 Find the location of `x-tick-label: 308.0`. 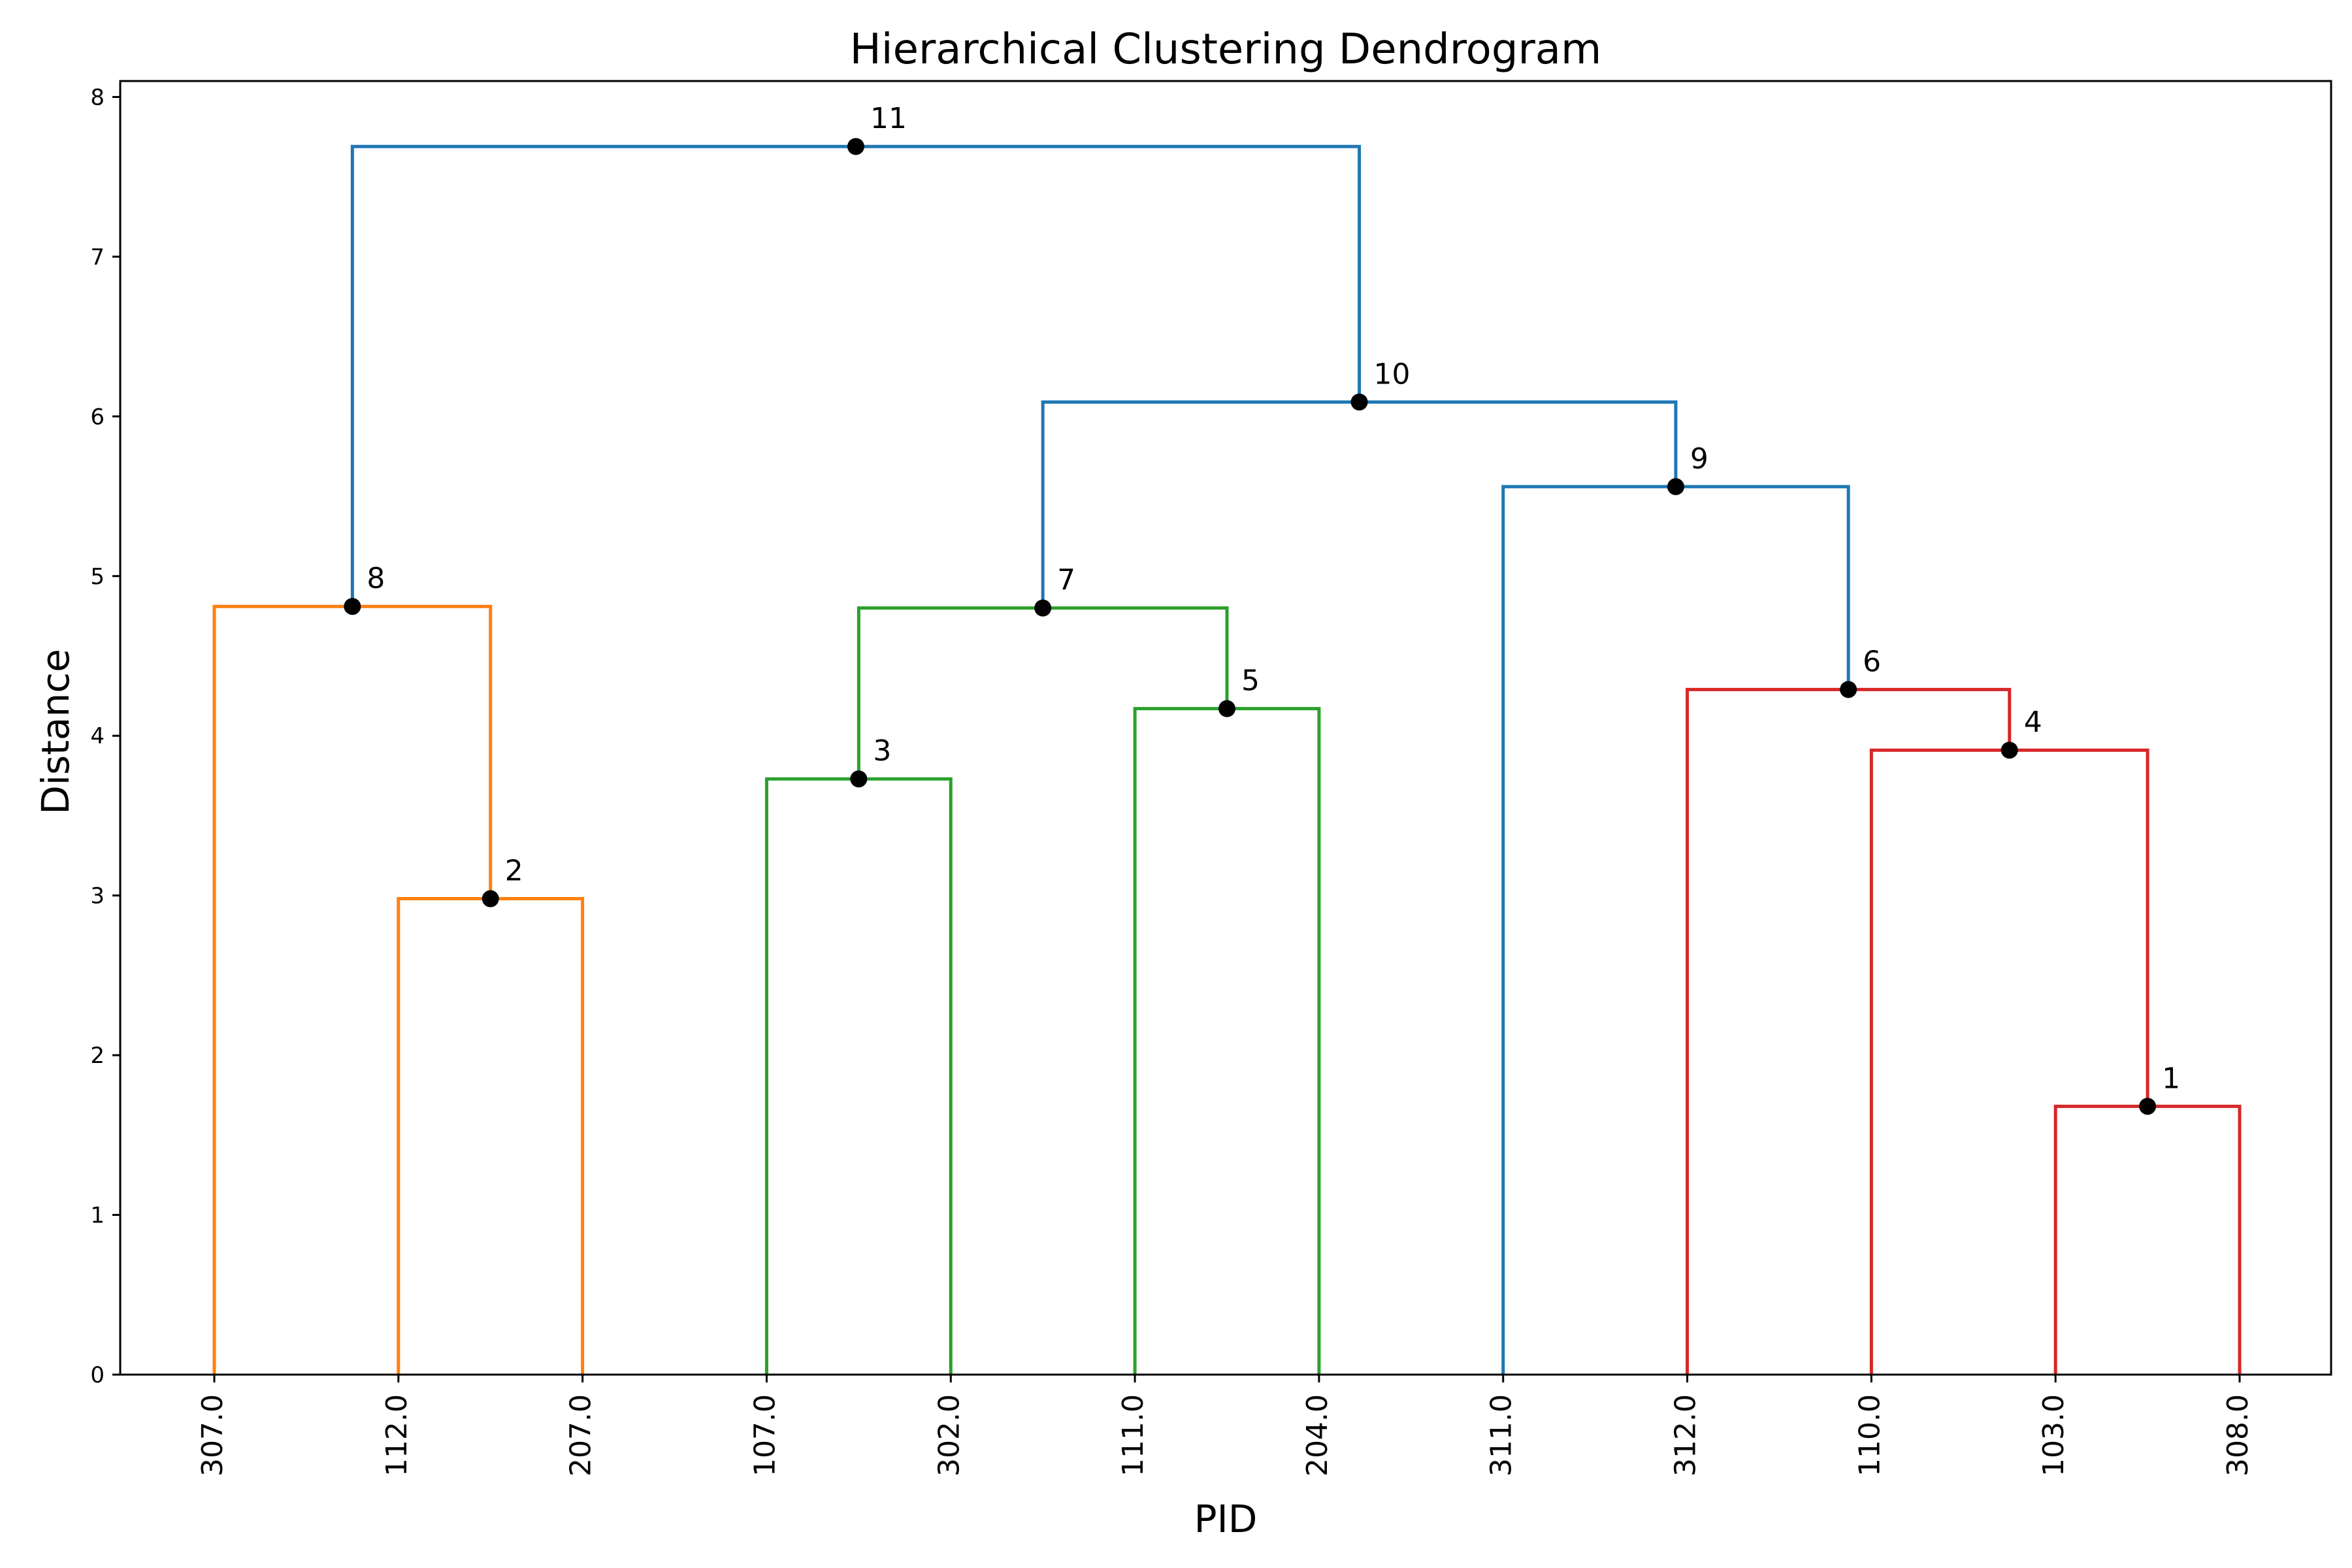

x-tick-label: 308.0 is located at coordinates (2238, 1435).